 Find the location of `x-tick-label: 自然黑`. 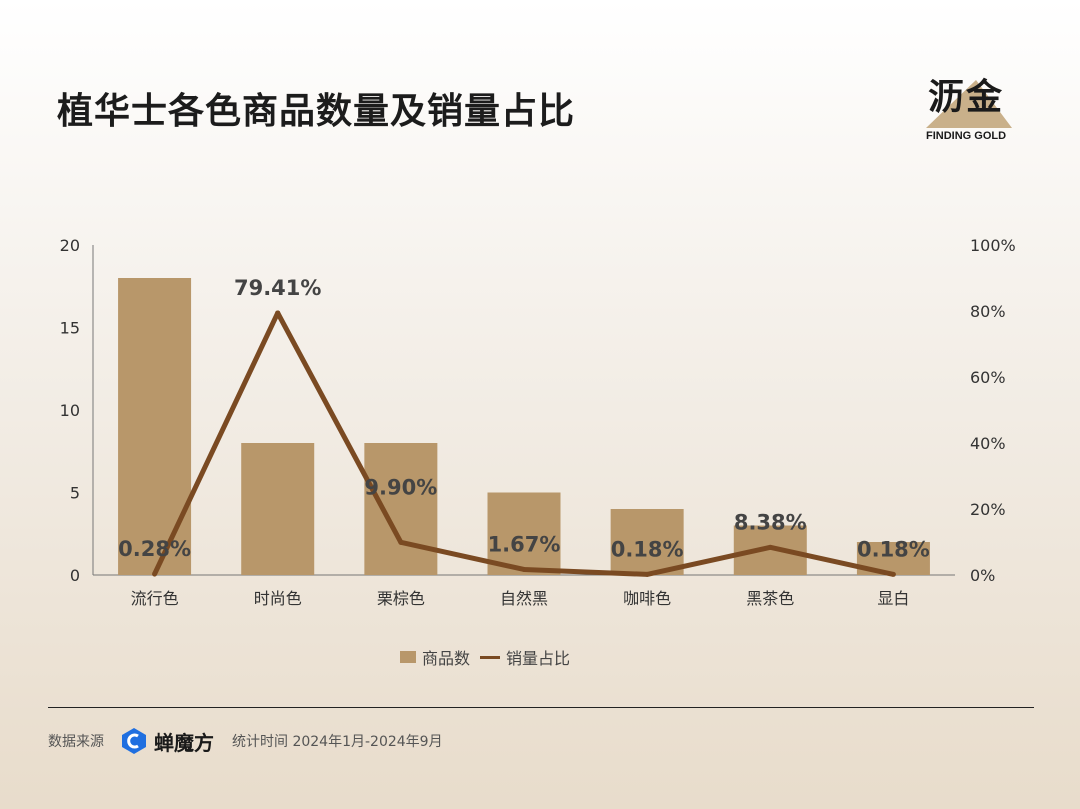

x-tick-label: 自然黑 is located at coordinates (524, 598).